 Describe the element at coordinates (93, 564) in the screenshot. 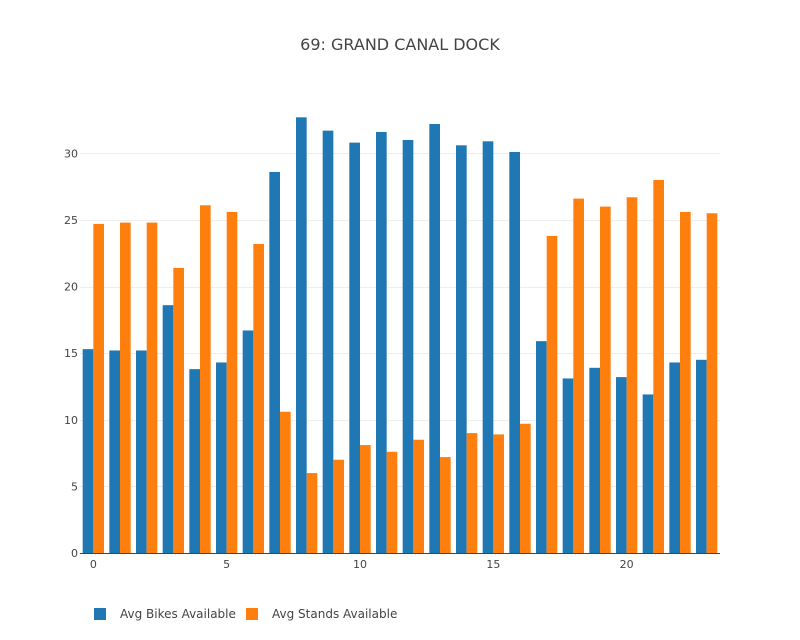

I see `x-tick-label-0: 0` at that location.